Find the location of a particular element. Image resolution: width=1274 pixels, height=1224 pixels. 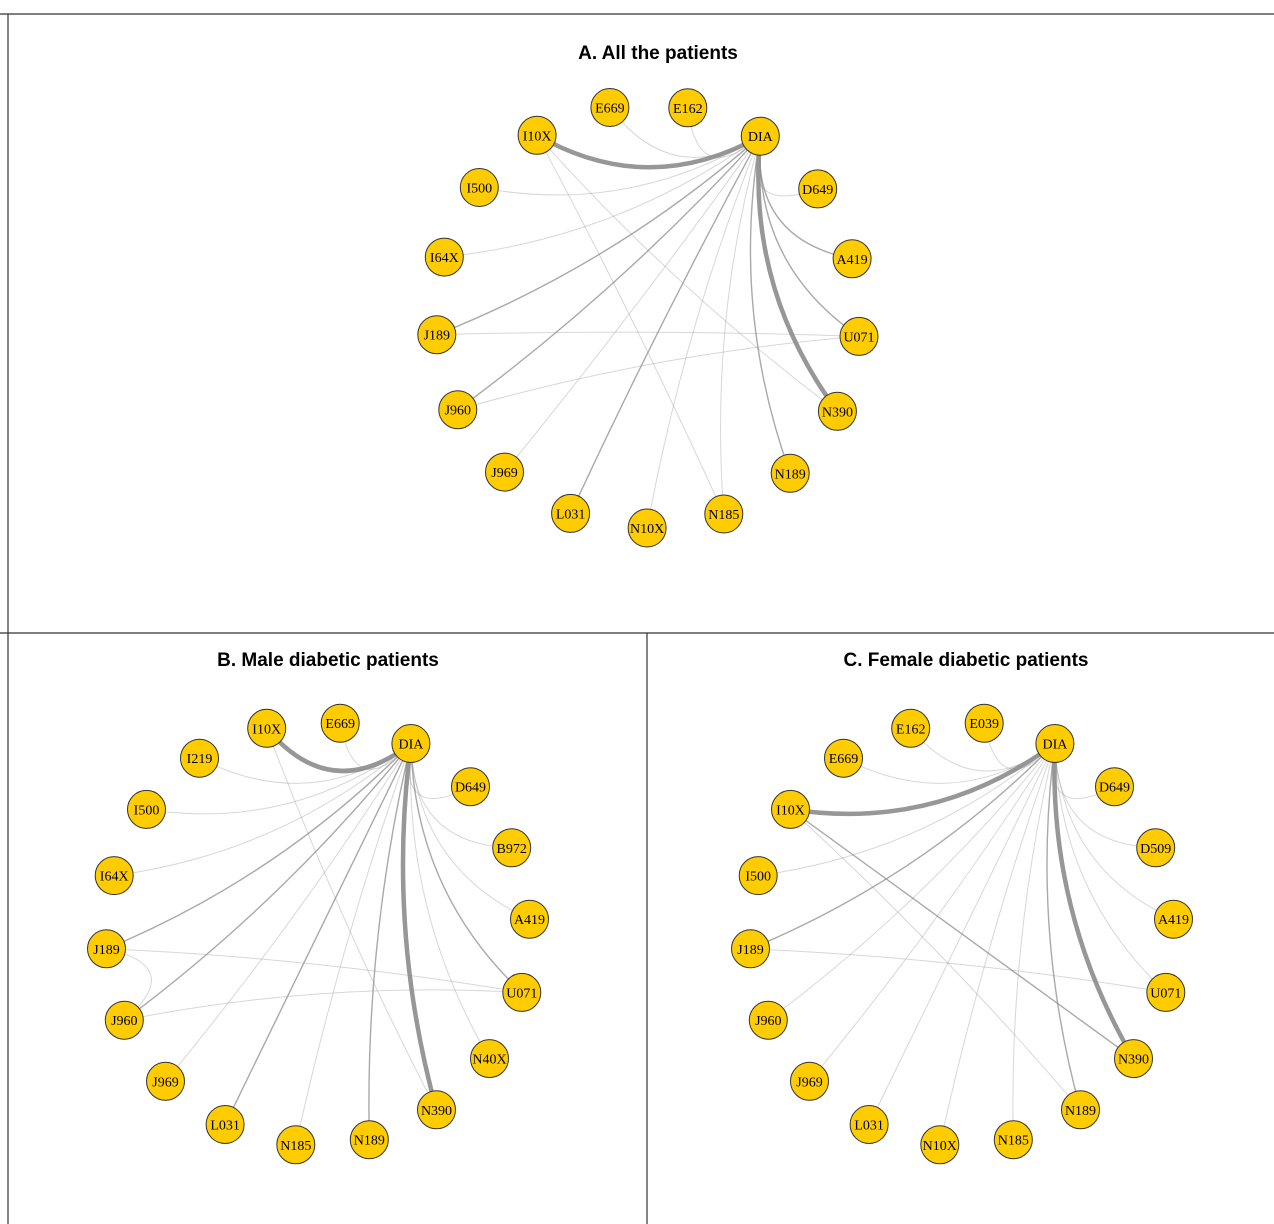

edge-dia-d509 is located at coordinates (1105, 796).